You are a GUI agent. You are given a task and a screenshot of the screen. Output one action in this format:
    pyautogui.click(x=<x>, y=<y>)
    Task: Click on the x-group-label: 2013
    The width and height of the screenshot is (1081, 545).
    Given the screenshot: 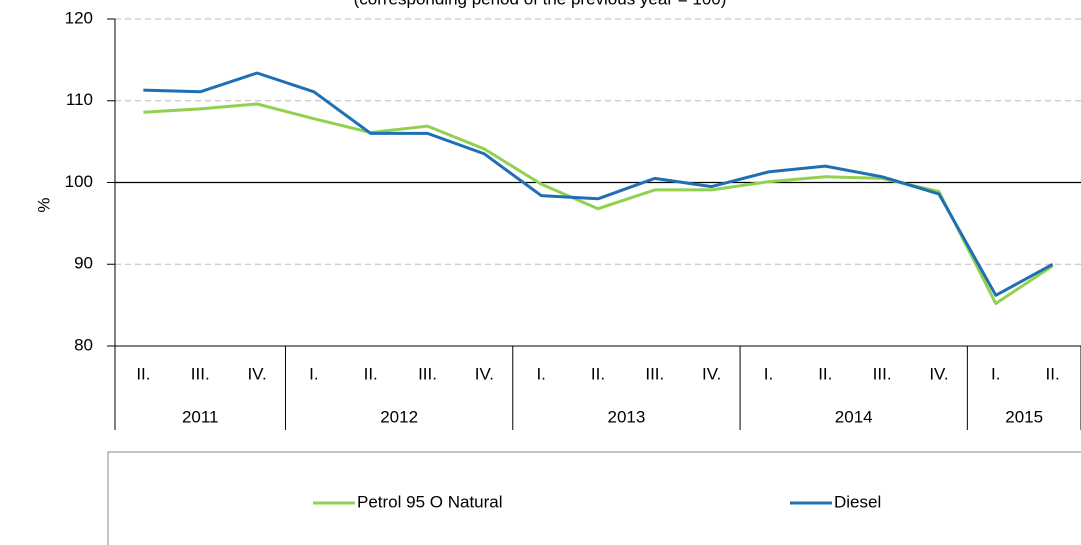 What is the action you would take?
    pyautogui.click(x=626, y=416)
    